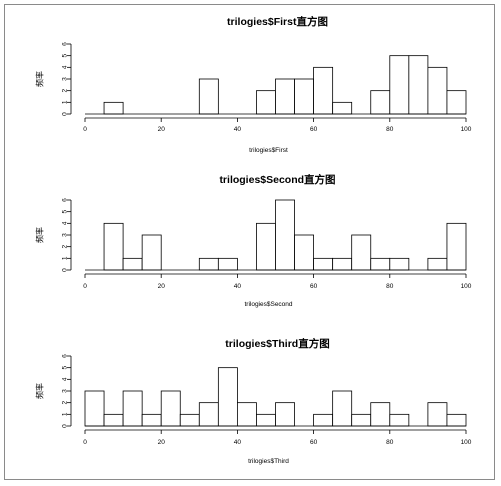 Image resolution: width=501 pixels, height=486 pixels. I want to click on x-axis-label: trilogies$Third, so click(268, 461).